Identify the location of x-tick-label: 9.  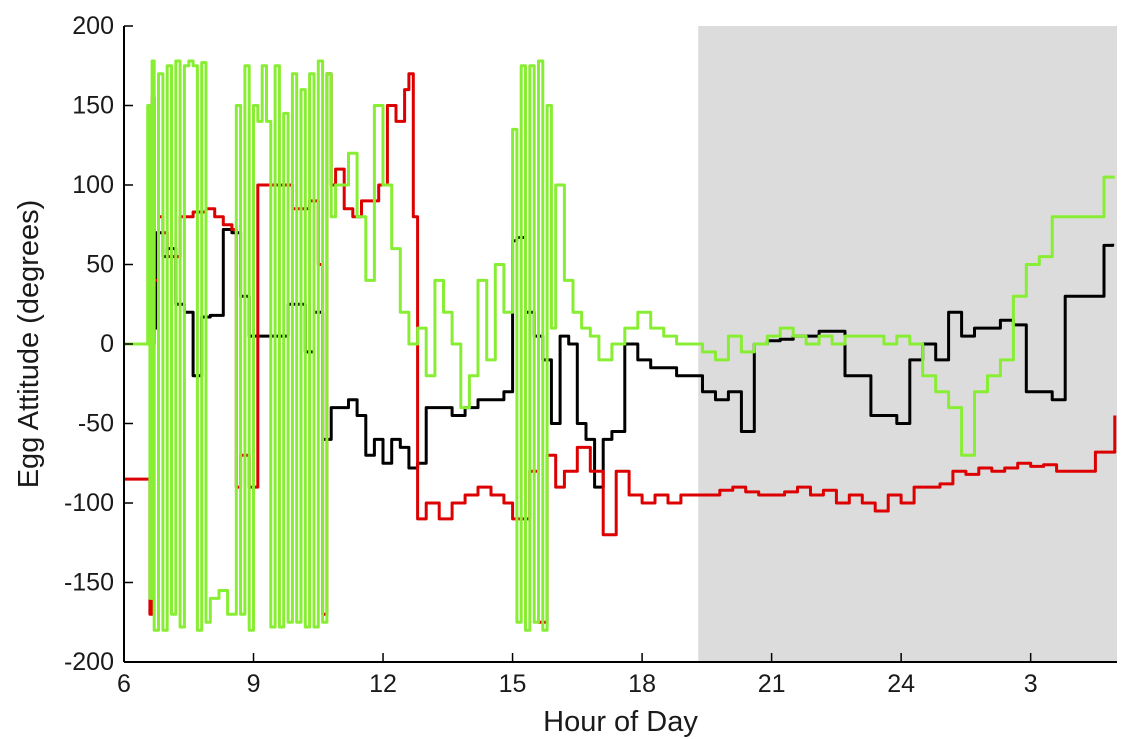
(254, 684).